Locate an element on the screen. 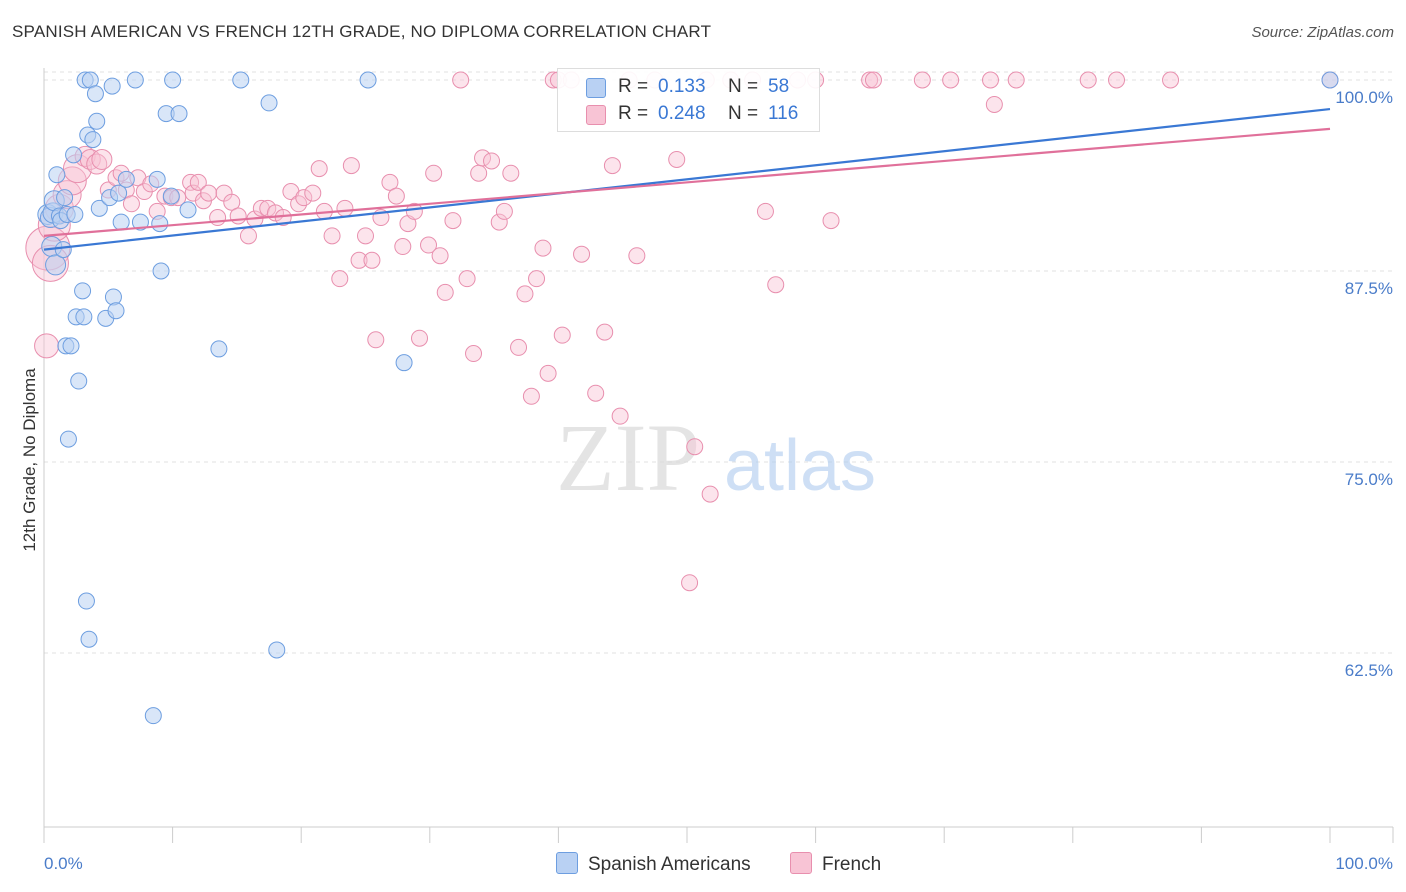  legend-item-french: French is located at coordinates (835, 864).